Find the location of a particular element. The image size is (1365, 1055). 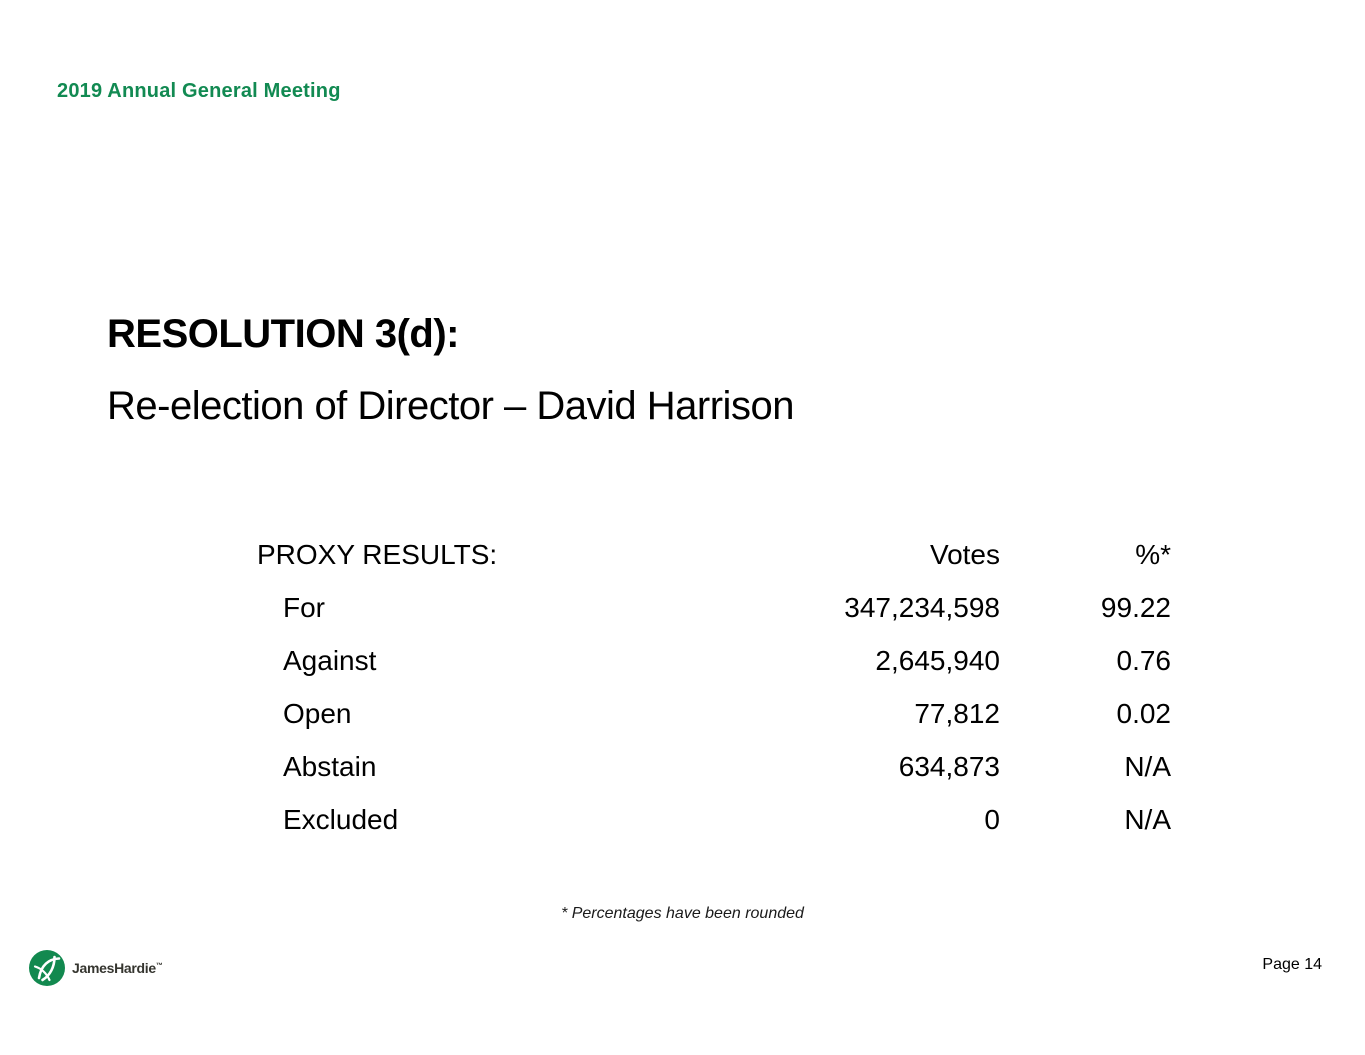

james-hardie-logo: JamesHardie™ is located at coordinates (95, 968).